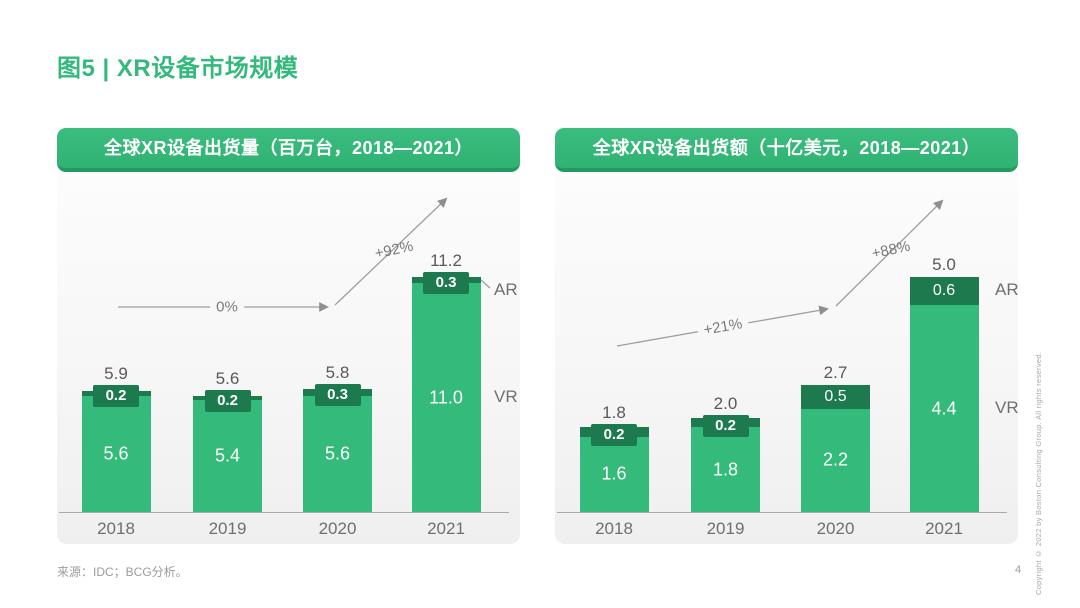 This screenshot has height=608, width=1080. Describe the element at coordinates (288, 150) in the screenshot. I see `chart-title-shipments: 全球XR设备出货量（百万台，2018—2021）` at that location.